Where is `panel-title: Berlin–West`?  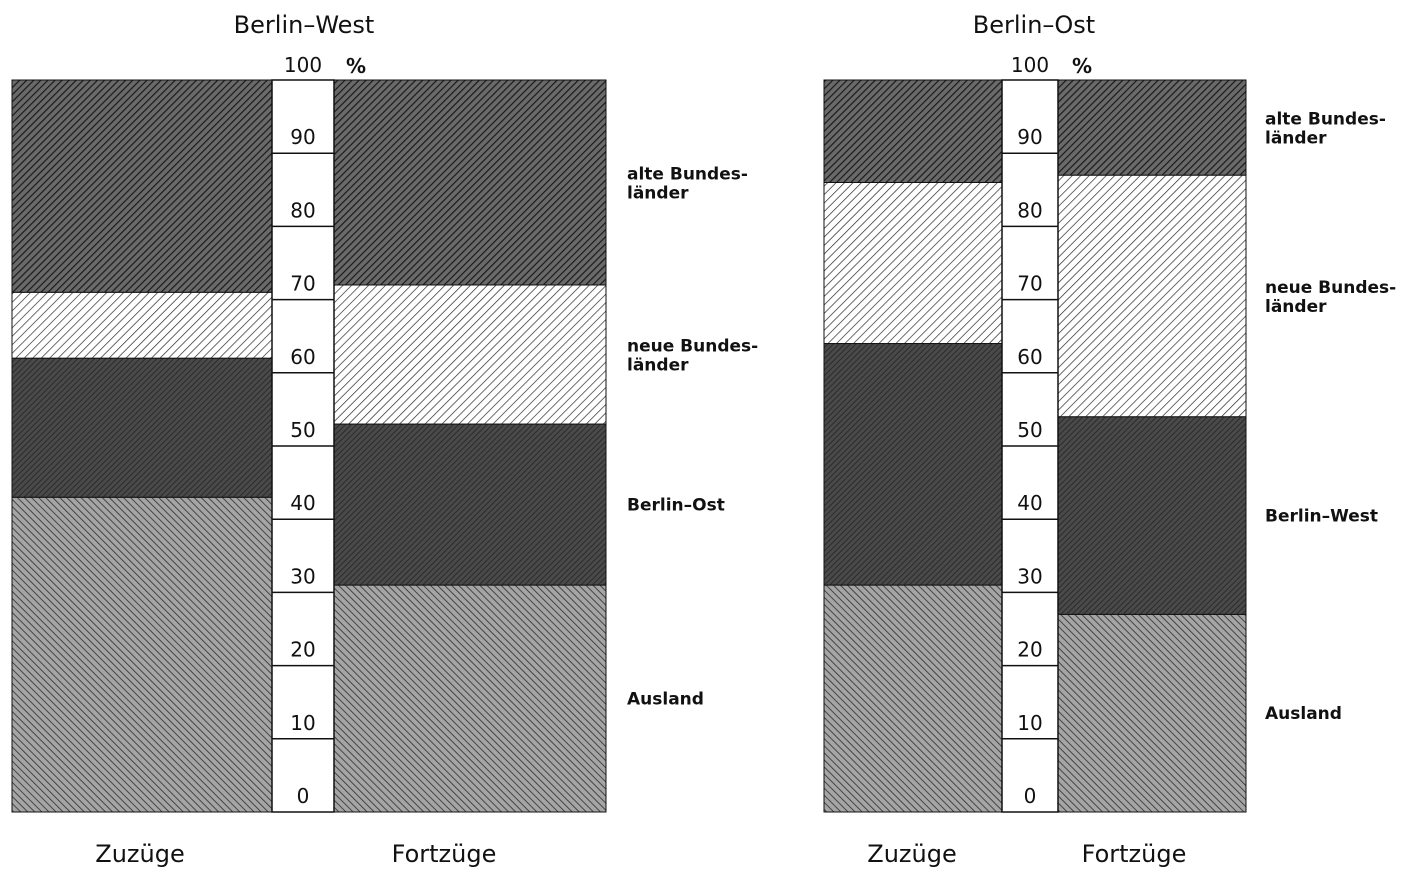 panel-title: Berlin–West is located at coordinates (304, 25).